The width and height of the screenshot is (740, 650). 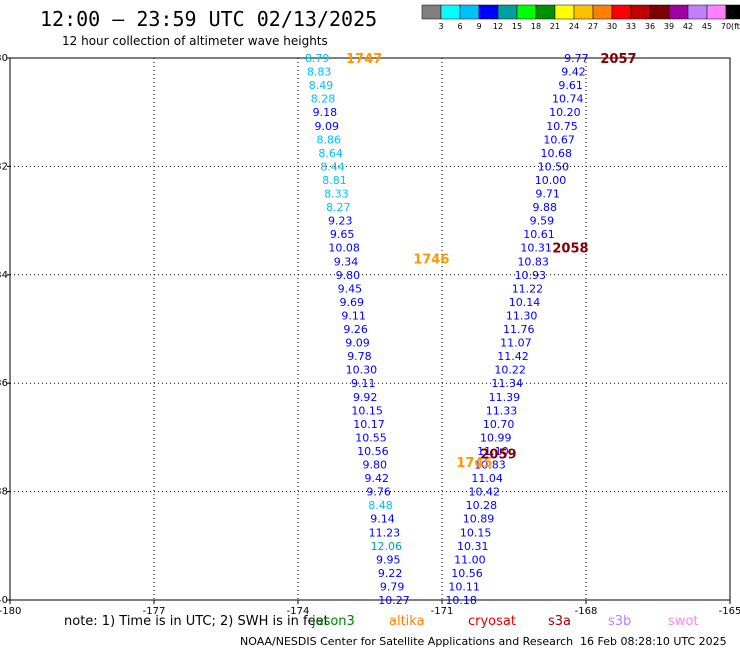 What do you see at coordinates (559, 139) in the screenshot?
I see `s3a-swh-label: 10.67` at bounding box center [559, 139].